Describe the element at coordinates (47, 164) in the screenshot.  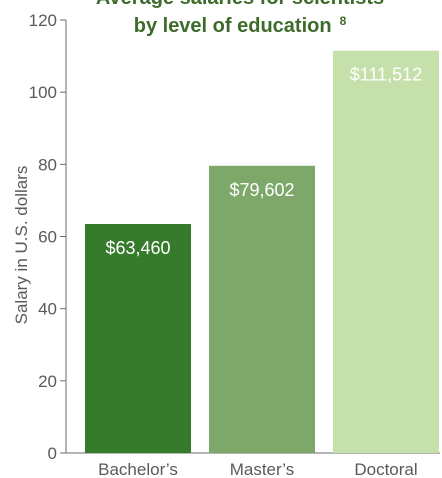
I see `y-tick-label: 80` at that location.